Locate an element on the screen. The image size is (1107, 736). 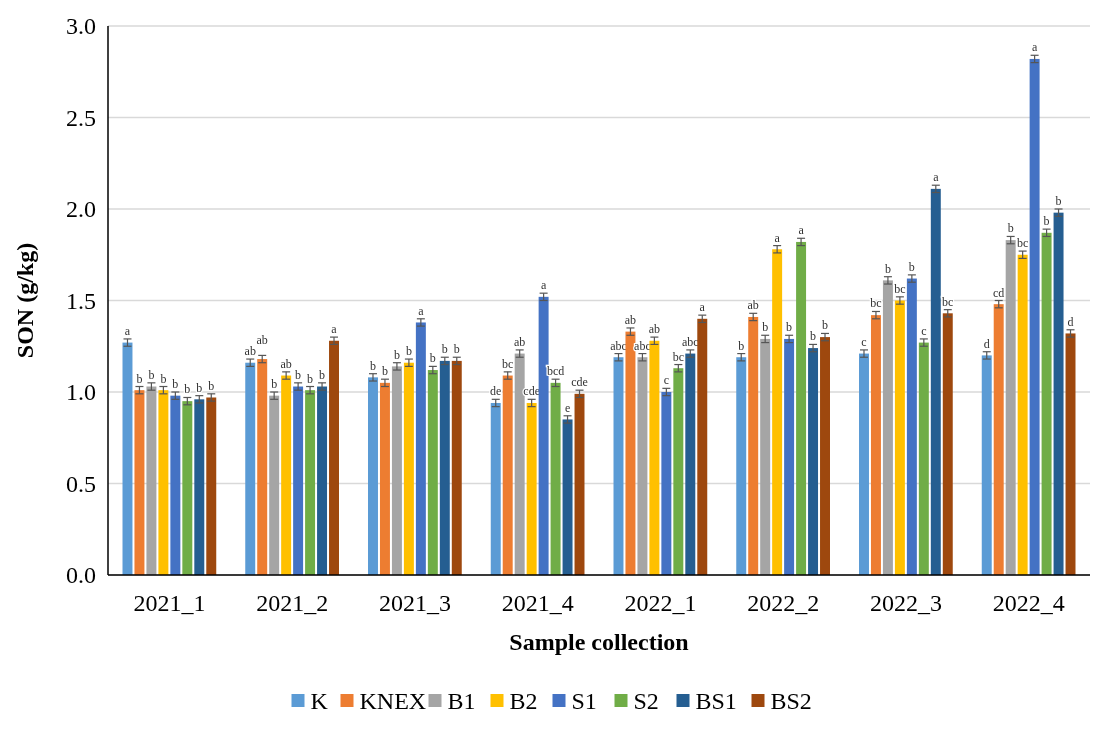
x-tick-label: 2022_1 is located at coordinates (660, 603).